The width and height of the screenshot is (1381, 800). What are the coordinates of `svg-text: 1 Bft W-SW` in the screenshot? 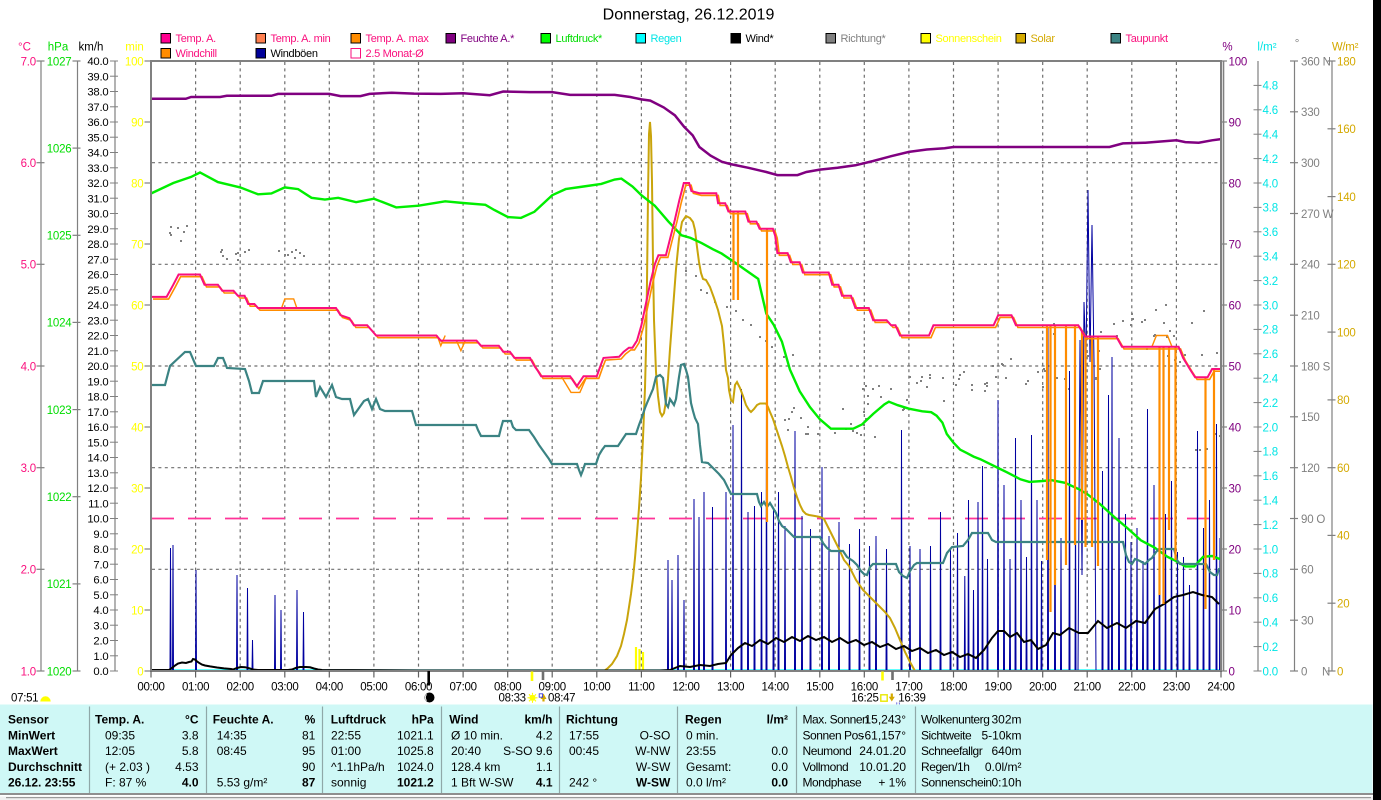 It's located at (482, 783).